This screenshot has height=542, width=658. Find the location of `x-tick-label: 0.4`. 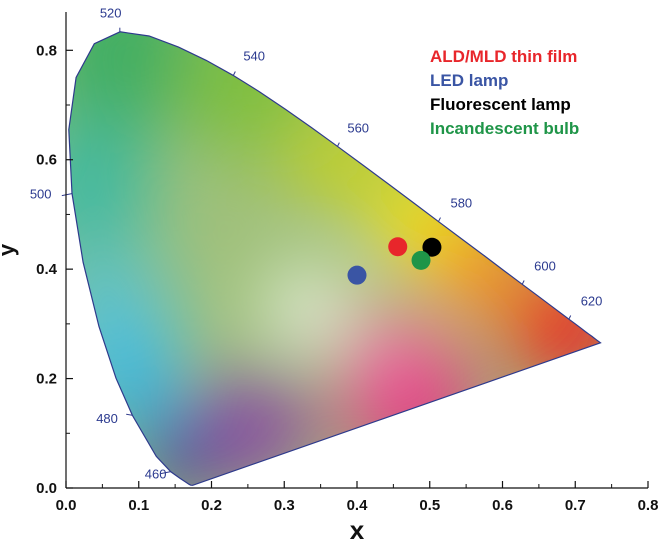

x-tick-label: 0.4 is located at coordinates (358, 505).